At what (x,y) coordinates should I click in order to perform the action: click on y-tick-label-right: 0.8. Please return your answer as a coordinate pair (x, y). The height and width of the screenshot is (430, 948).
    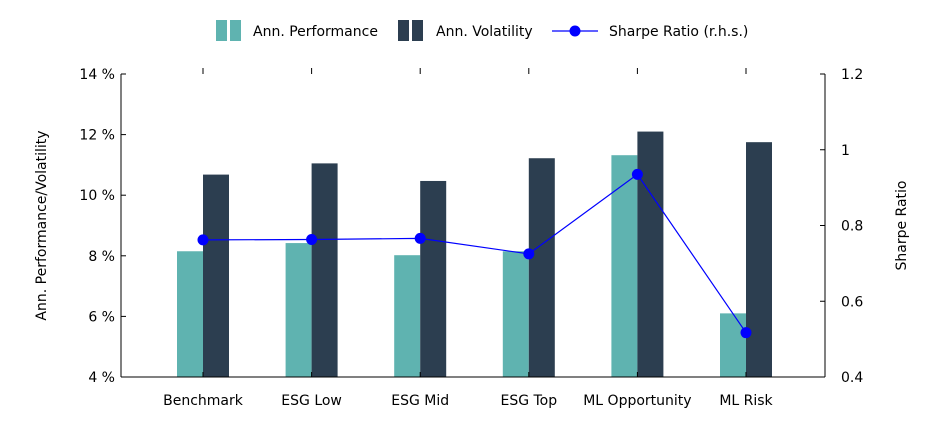
    Looking at the image, I should click on (852, 227).